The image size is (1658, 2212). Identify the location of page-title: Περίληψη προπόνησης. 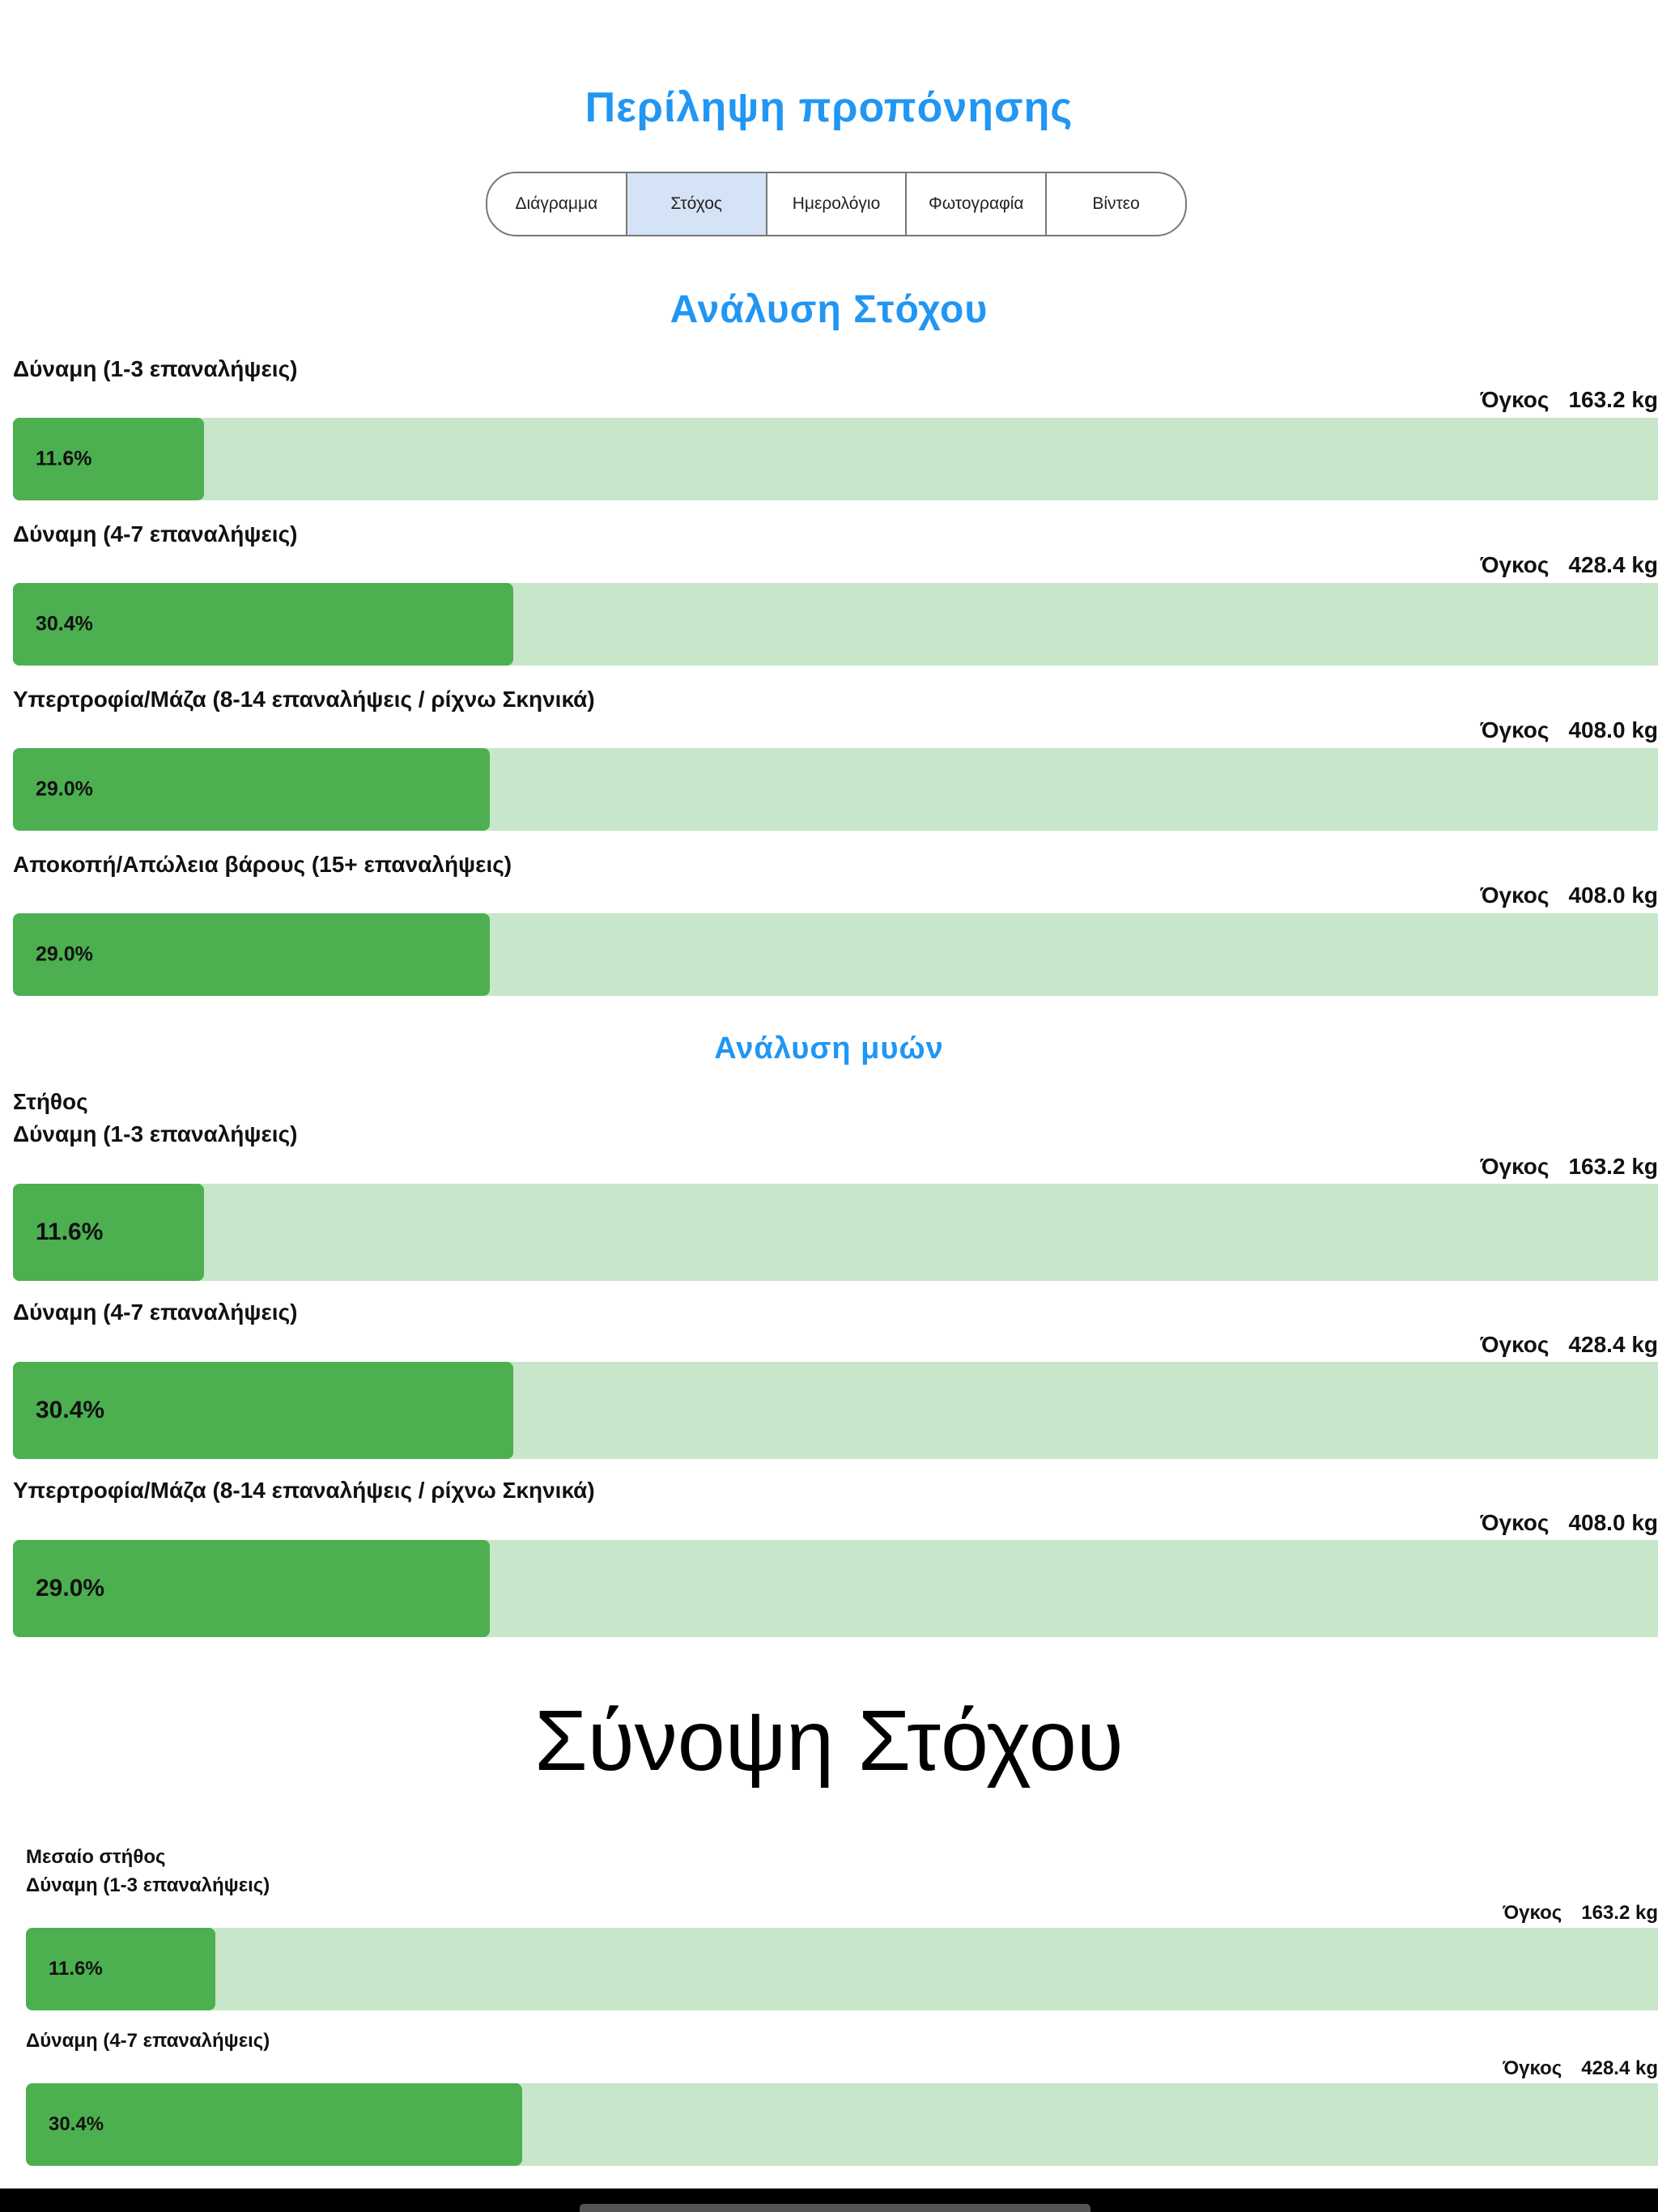
(829, 108).